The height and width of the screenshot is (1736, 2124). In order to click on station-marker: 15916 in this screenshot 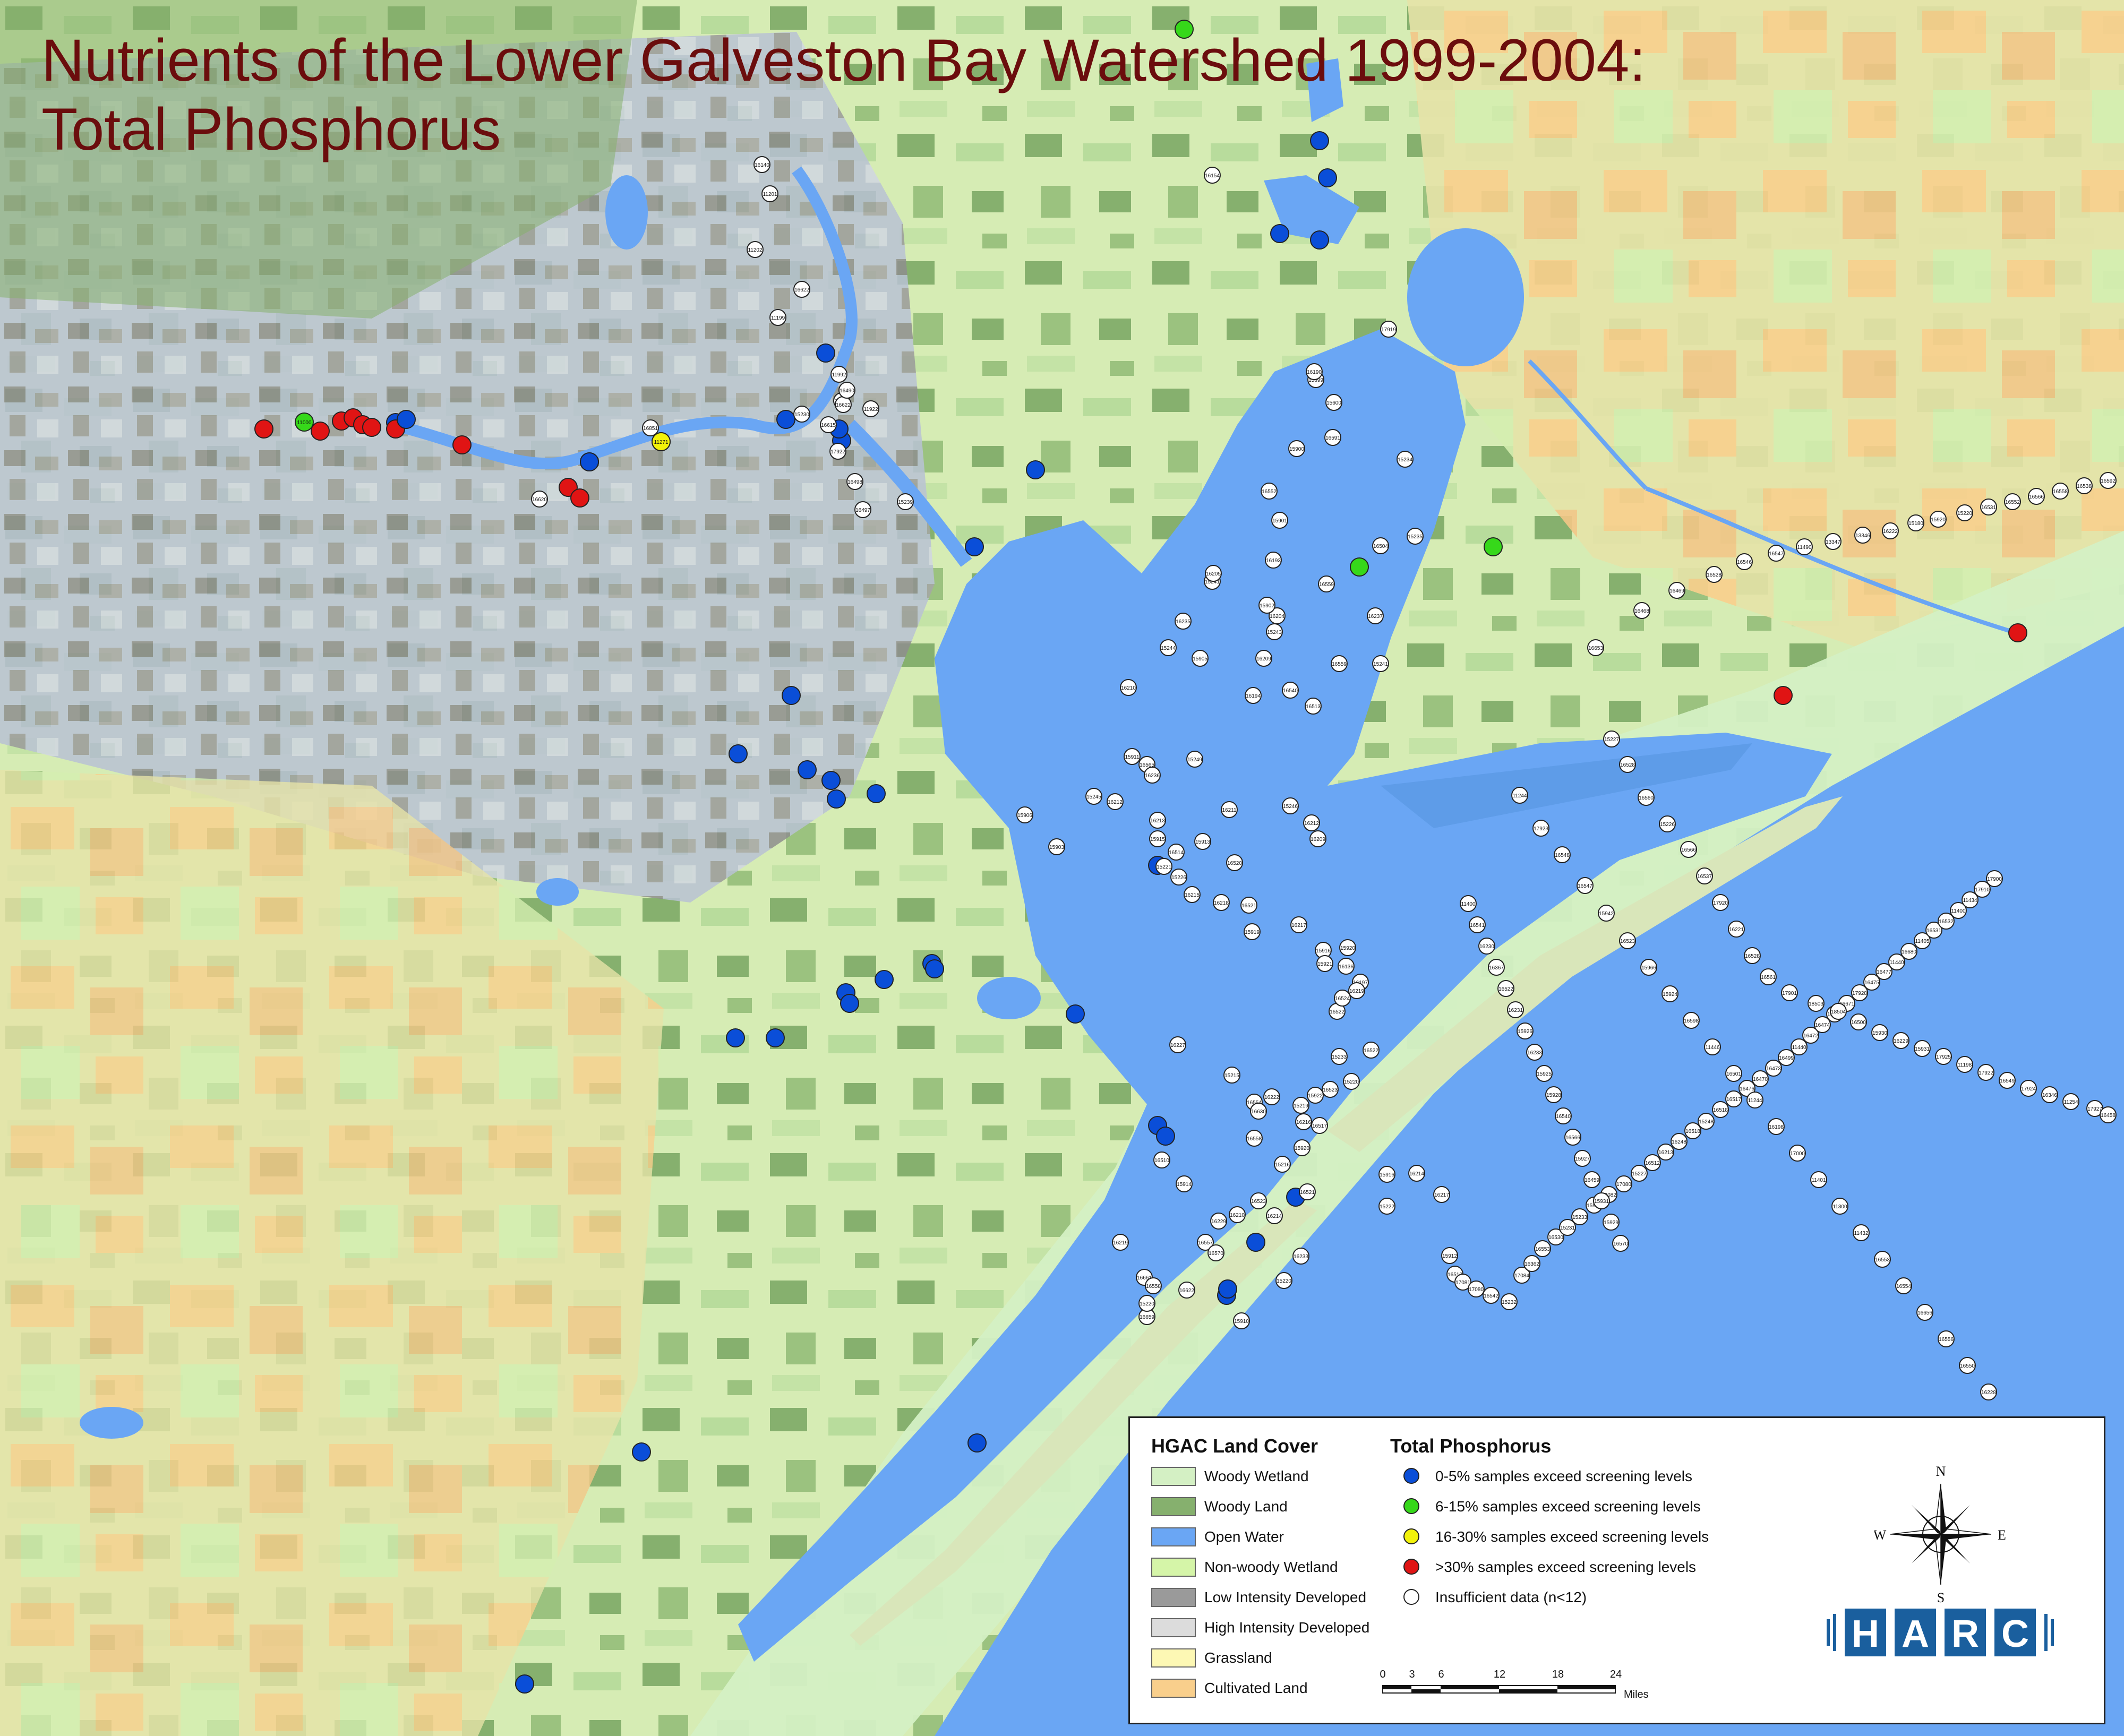, I will do `click(1386, 1174)`.